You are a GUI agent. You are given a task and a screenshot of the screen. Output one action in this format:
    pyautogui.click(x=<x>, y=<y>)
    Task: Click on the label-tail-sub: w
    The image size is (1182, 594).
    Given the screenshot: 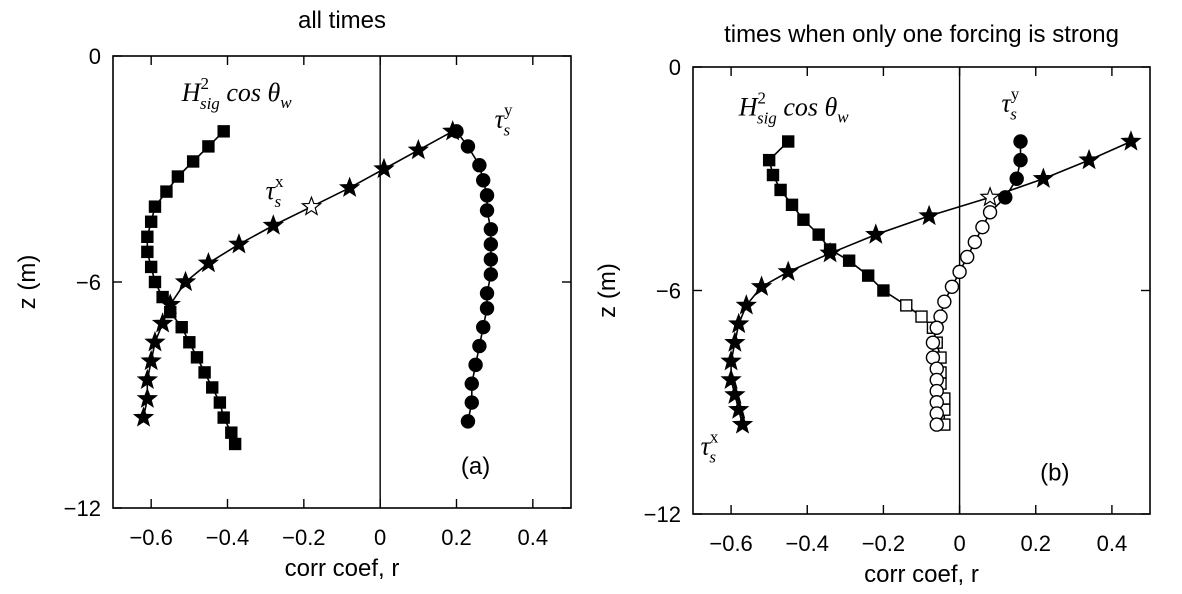 What is the action you would take?
    pyautogui.click(x=843, y=116)
    